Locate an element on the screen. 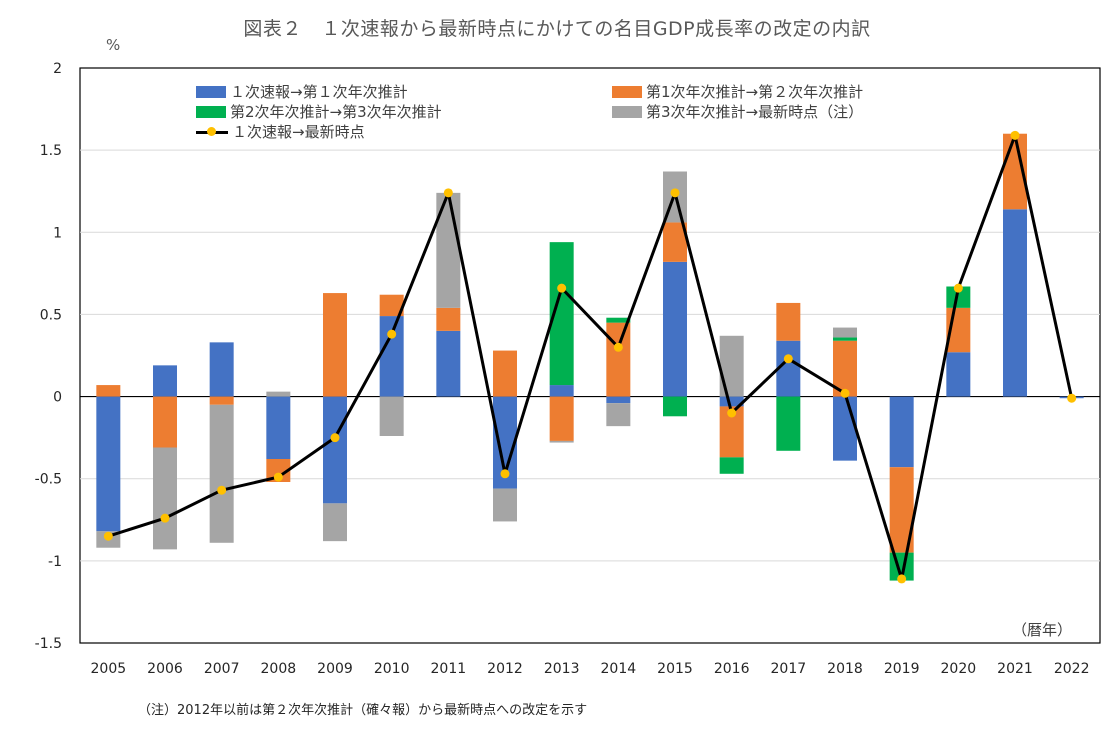 The image size is (1114, 731). y-tick-label: -1.5 is located at coordinates (48, 644).